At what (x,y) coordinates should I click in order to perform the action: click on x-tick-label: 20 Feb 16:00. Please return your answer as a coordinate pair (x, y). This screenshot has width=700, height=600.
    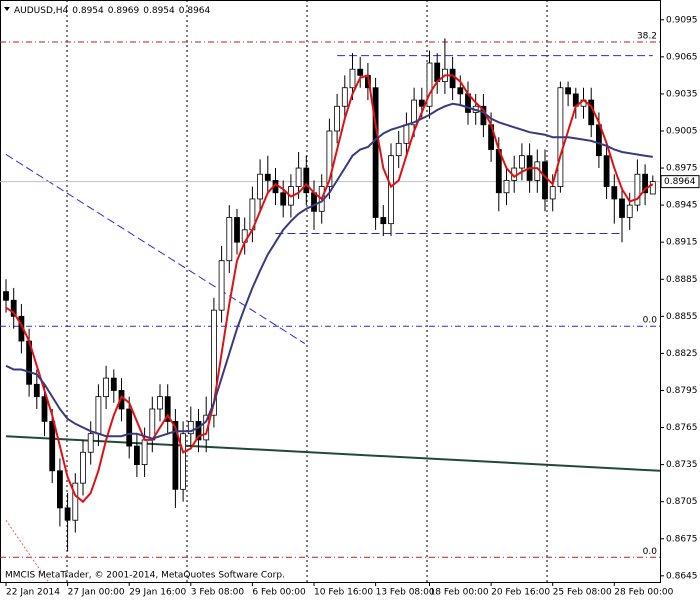
    Looking at the image, I should click on (520, 593).